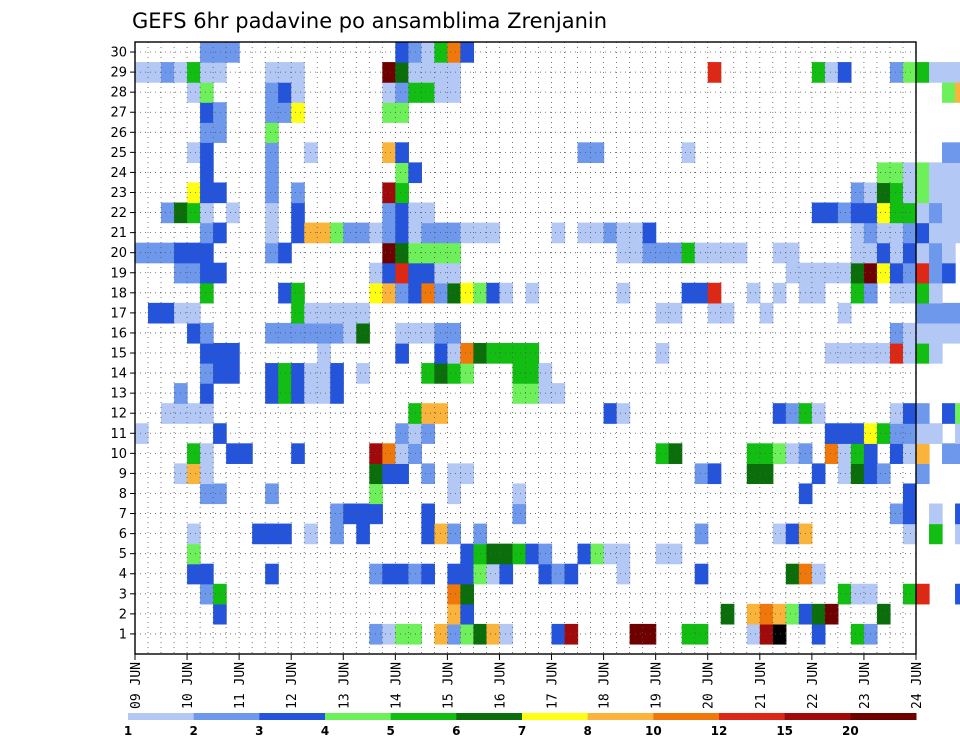 The image size is (960, 742). I want to click on legend-label-2: 2, so click(193, 731).